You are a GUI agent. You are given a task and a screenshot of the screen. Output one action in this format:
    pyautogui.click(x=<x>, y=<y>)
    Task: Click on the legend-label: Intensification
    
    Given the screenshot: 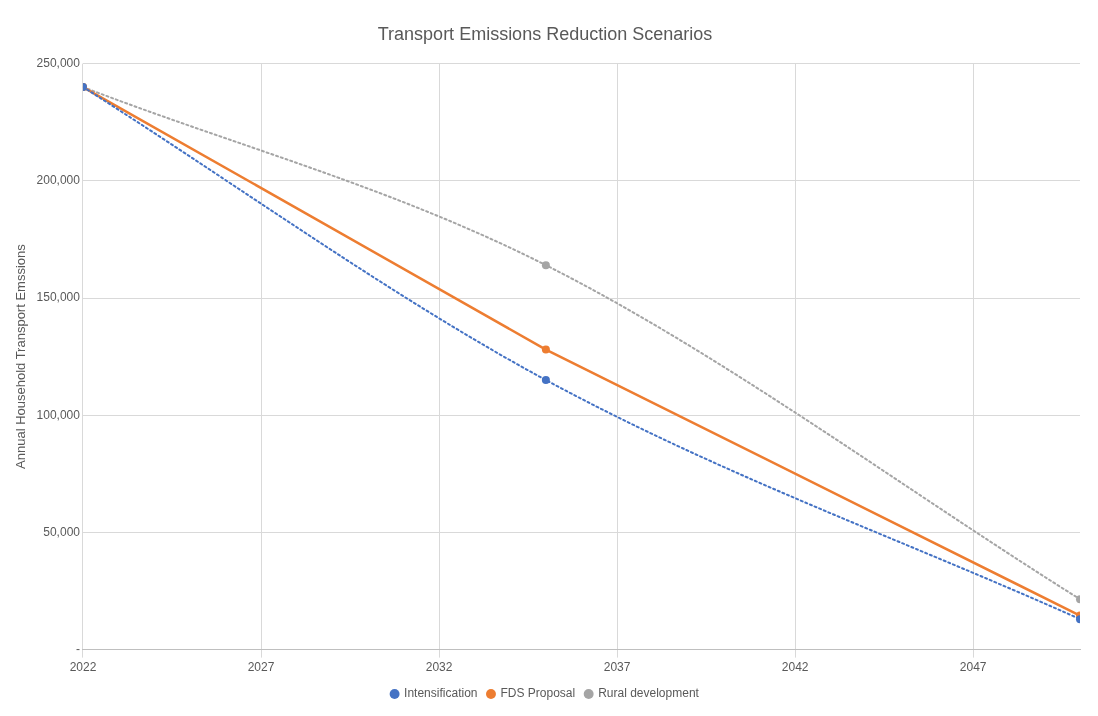 What is the action you would take?
    pyautogui.click(x=441, y=693)
    